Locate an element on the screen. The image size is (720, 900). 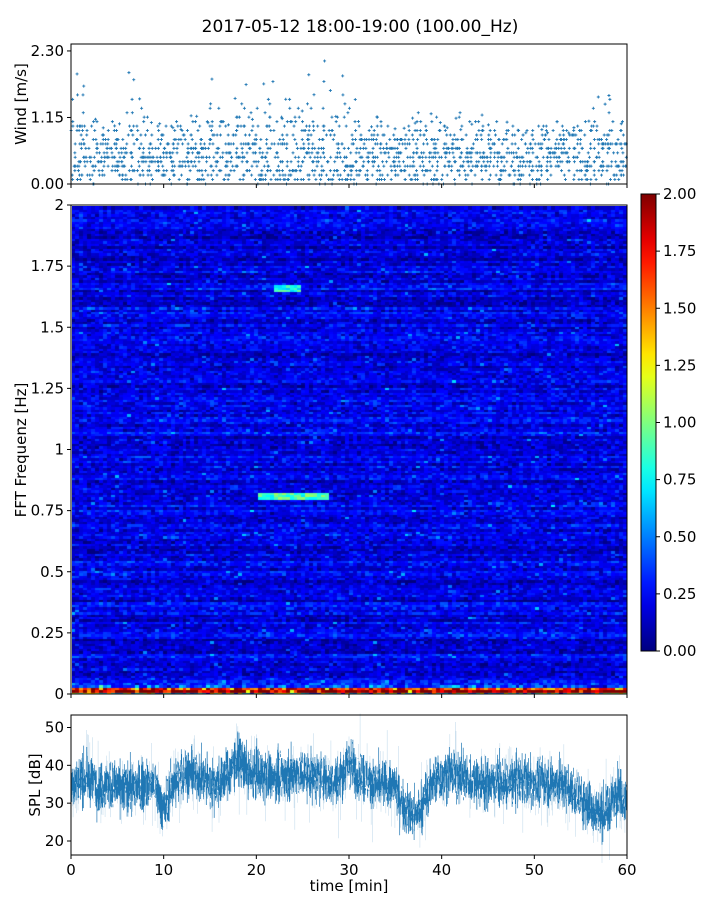
spectrogram-ylabel: FFT Frequenz [Hz] is located at coordinates (21, 450).